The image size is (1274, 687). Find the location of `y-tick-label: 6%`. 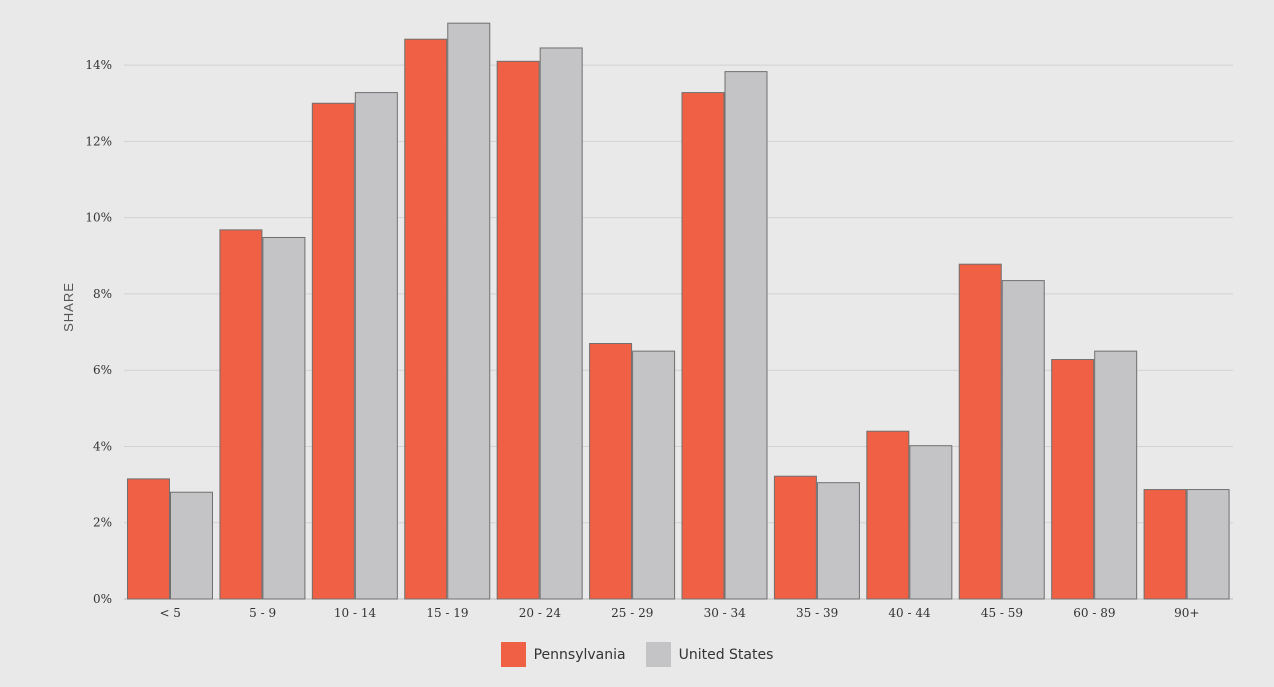

y-tick-label: 6% is located at coordinates (102, 370).